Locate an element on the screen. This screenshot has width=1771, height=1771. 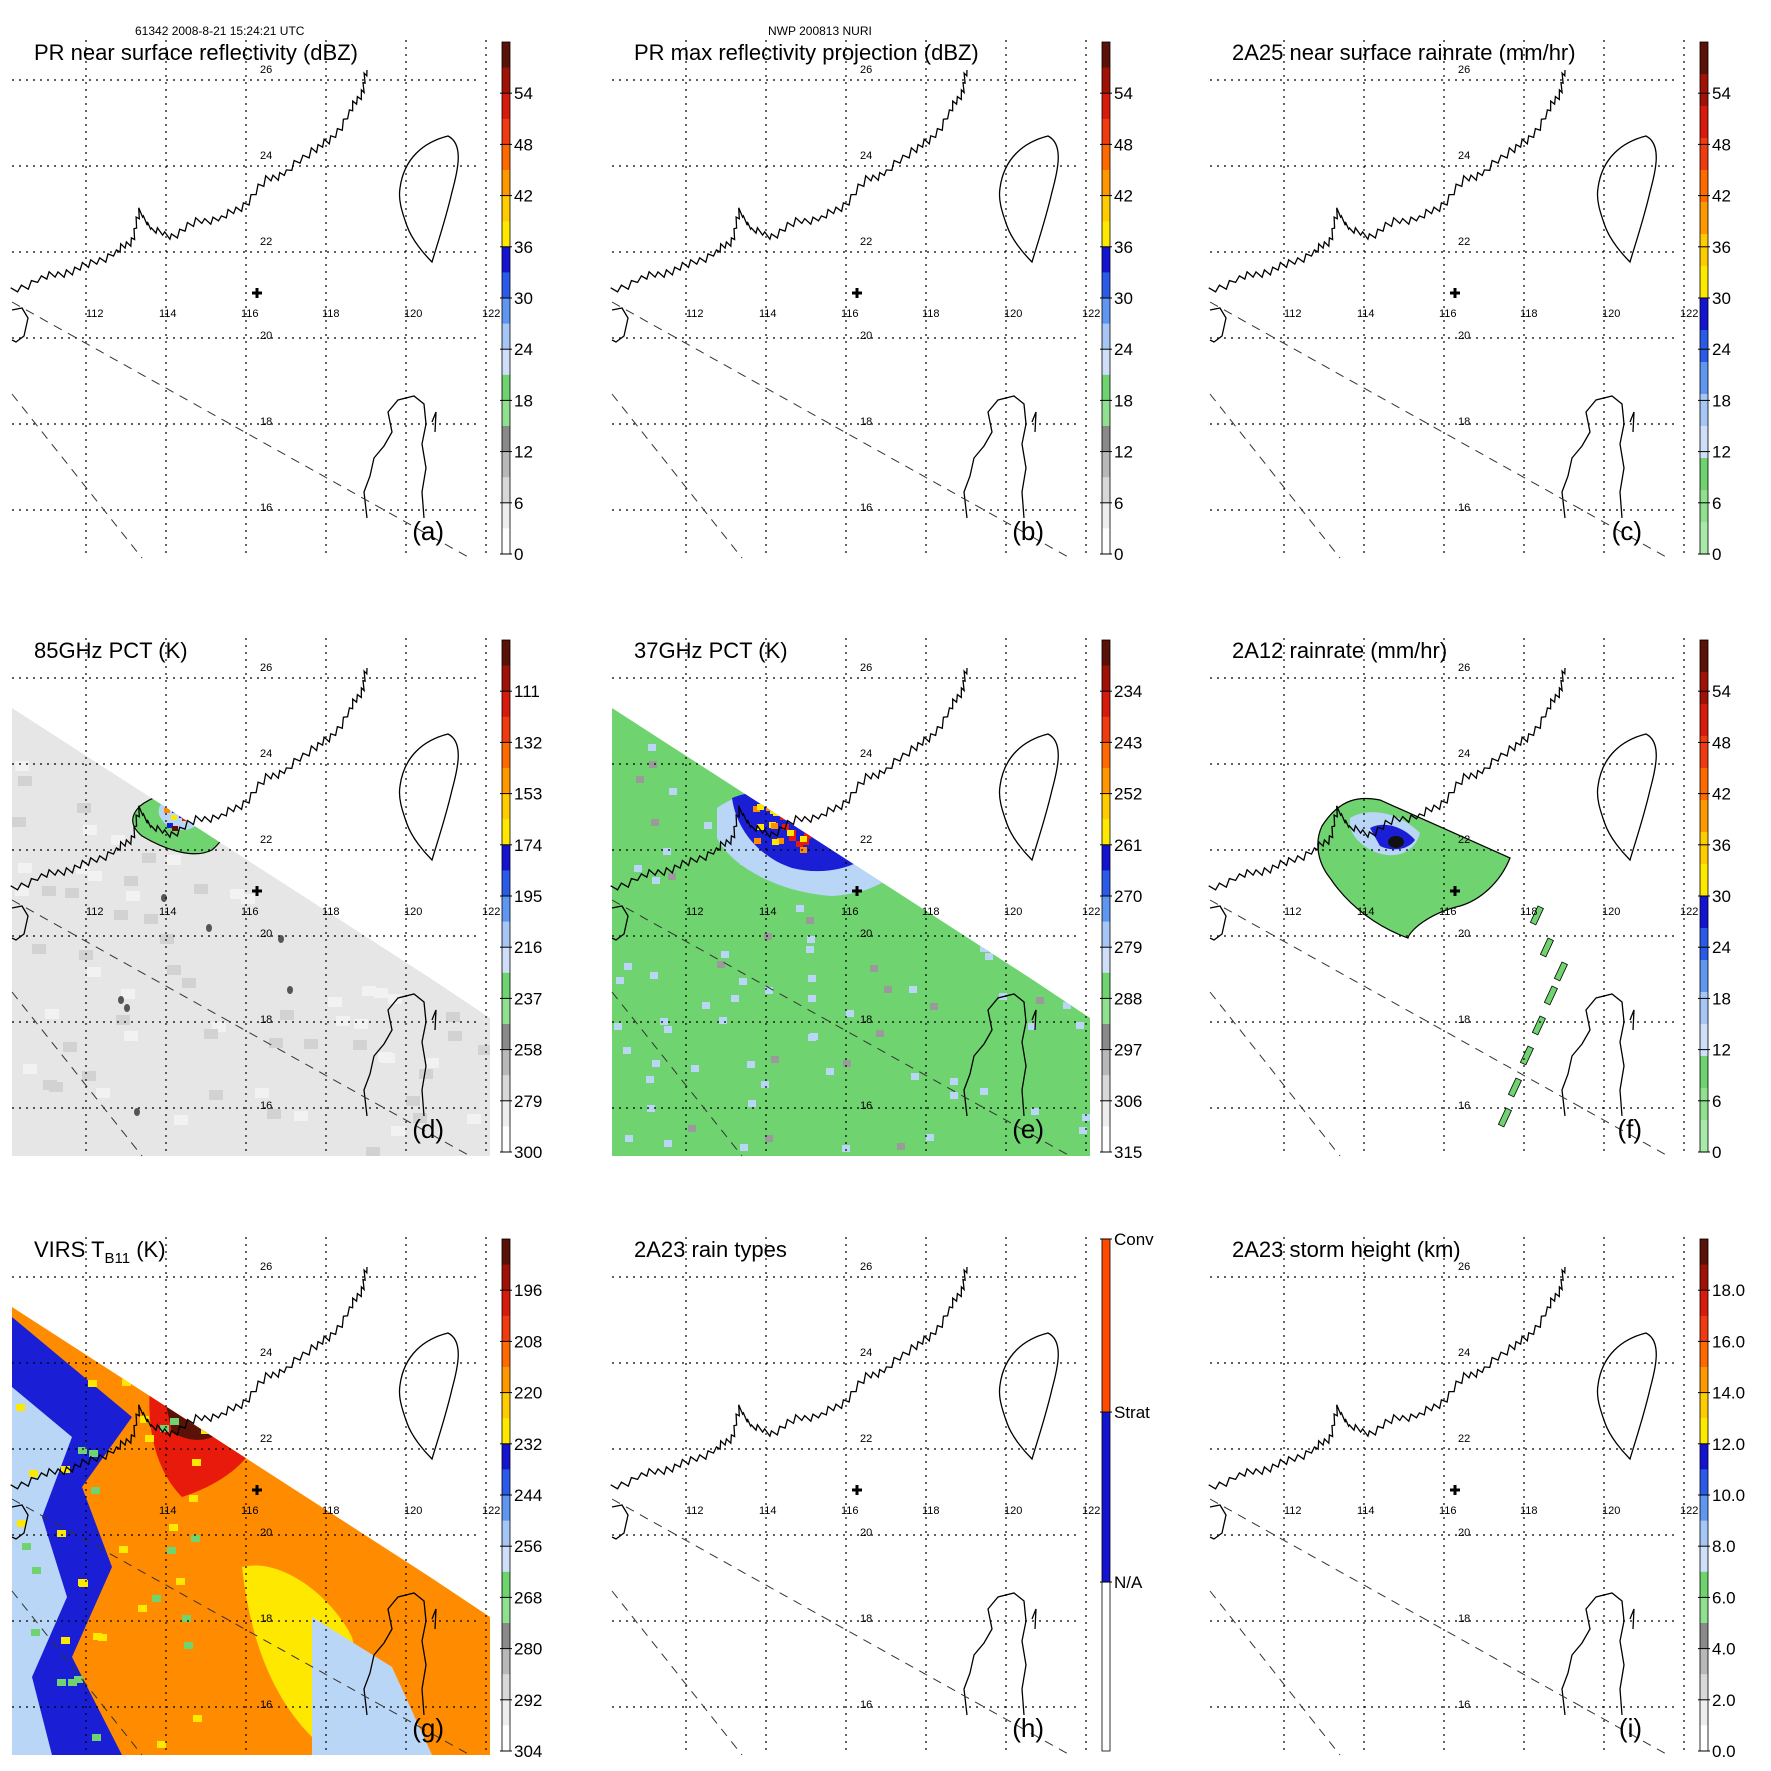
lon-label: 118 is located at coordinates (1529, 314).